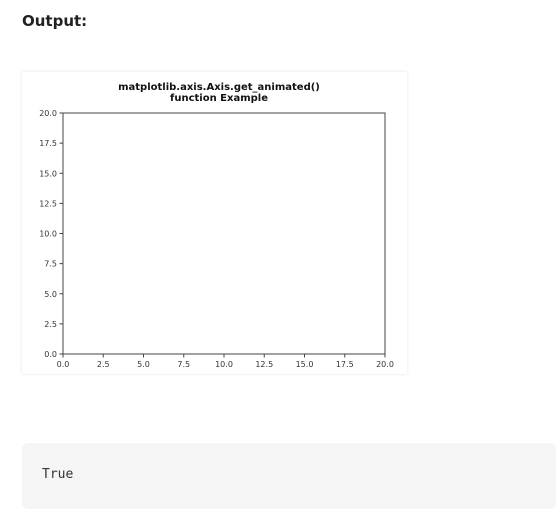 This screenshot has width=556, height=516. What do you see at coordinates (48, 173) in the screenshot?
I see `y-tick-label: 15.0` at bounding box center [48, 173].